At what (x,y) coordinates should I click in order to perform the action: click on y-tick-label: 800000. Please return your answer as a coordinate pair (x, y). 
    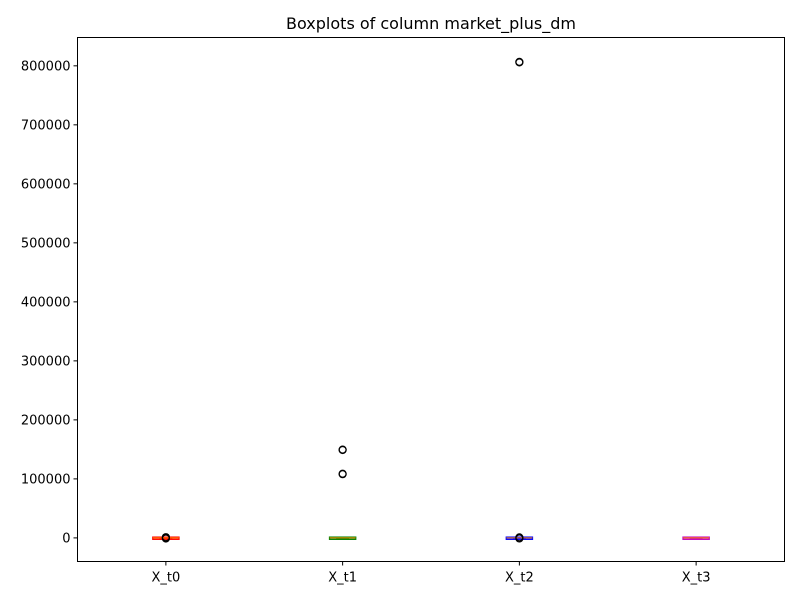
    Looking at the image, I should click on (46, 66).